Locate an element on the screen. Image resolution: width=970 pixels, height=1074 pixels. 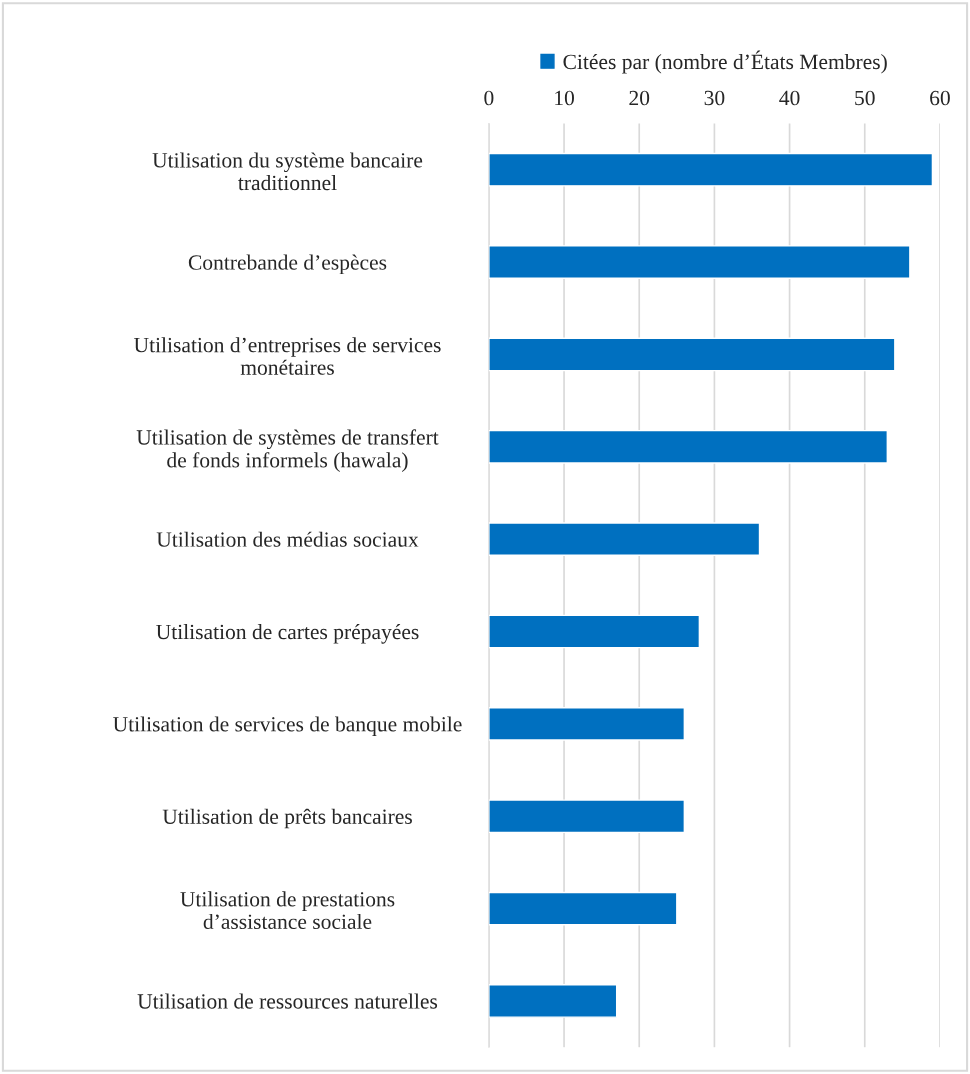
legend-label: Citées par (nombre d’États Membres) is located at coordinates (725, 62).